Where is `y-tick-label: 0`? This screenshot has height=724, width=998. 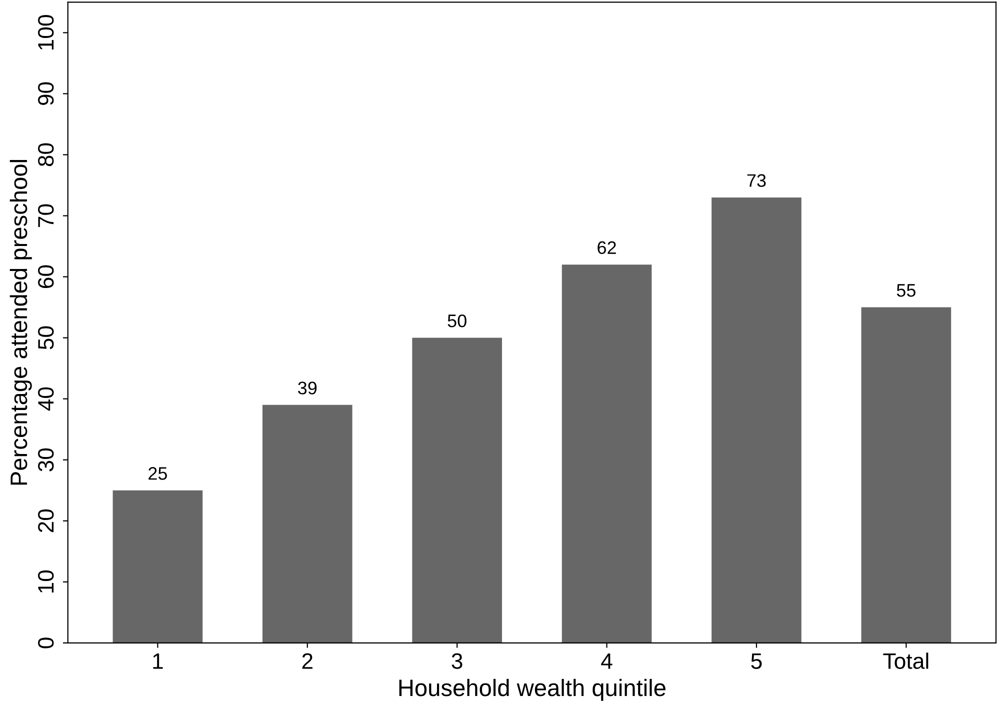 y-tick-label: 0 is located at coordinates (46, 643).